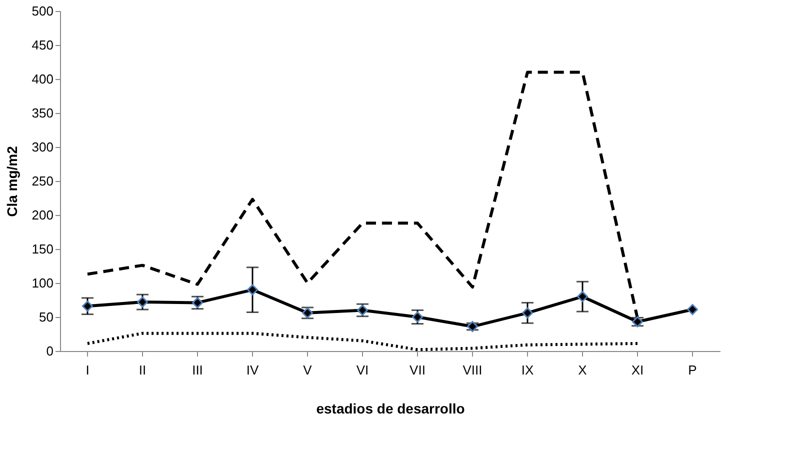 The image size is (788, 465). I want to click on x-tick-label: IX, so click(527, 370).